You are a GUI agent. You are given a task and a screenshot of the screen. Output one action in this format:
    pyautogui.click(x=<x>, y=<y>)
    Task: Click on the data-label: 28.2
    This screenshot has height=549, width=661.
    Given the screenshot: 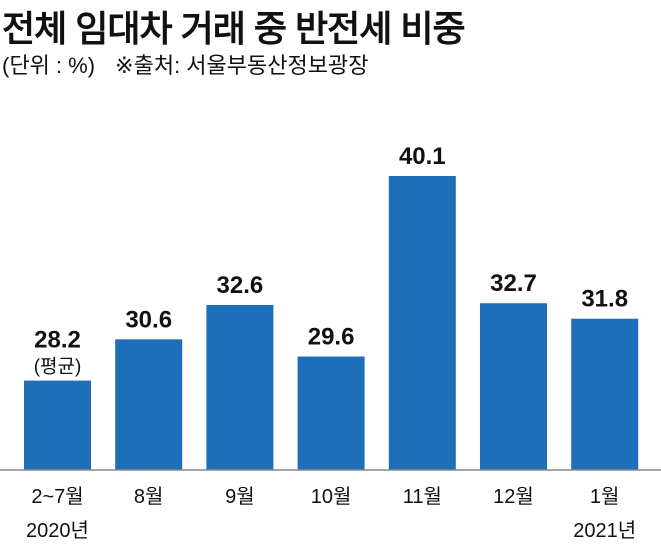 What is the action you would take?
    pyautogui.click(x=57, y=340)
    